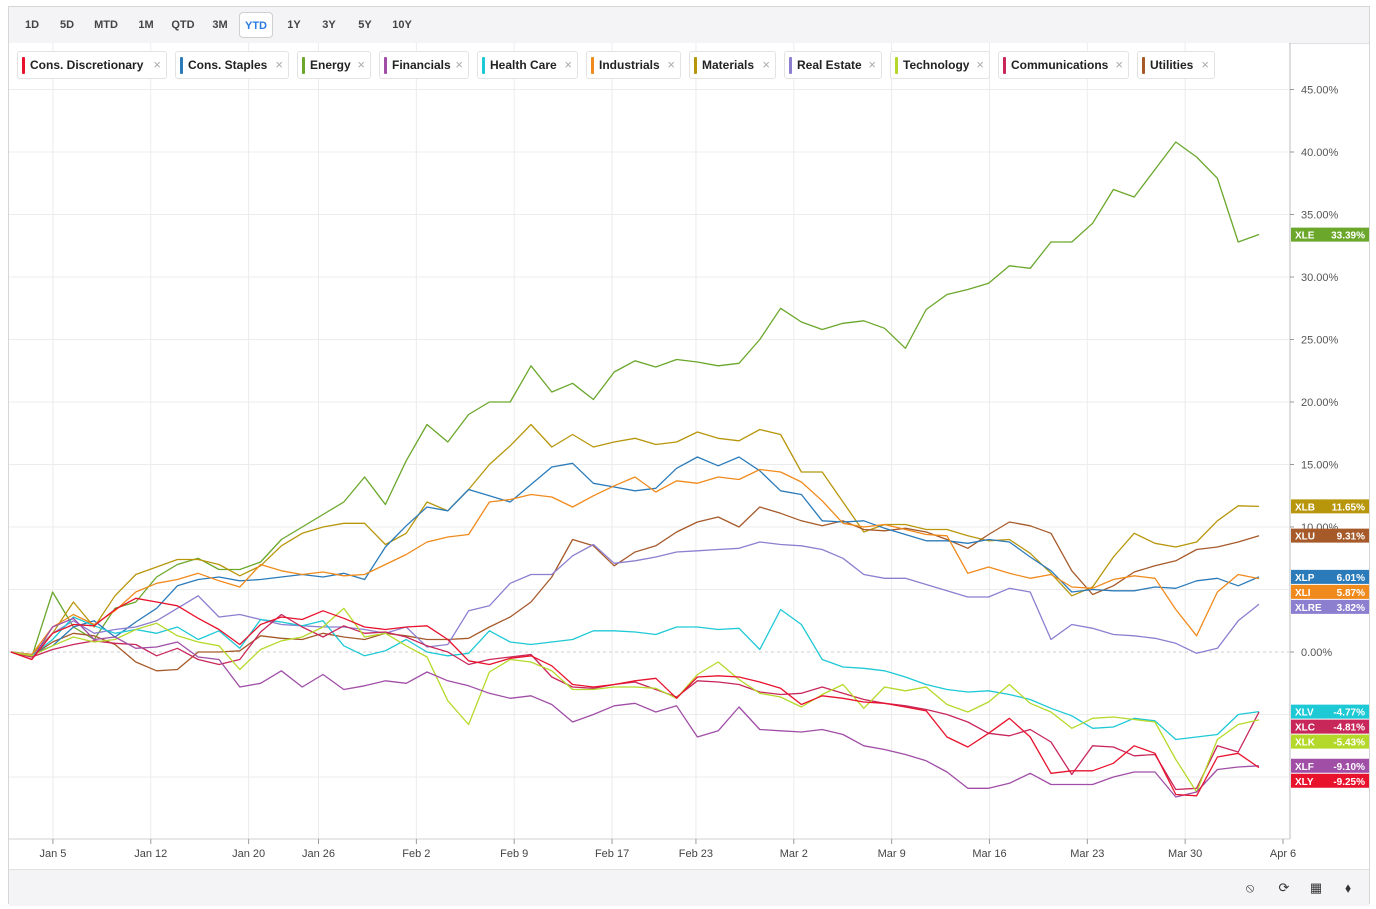 The image size is (1376, 909). I want to click on range-button-3m: 3M, so click(220, 25).